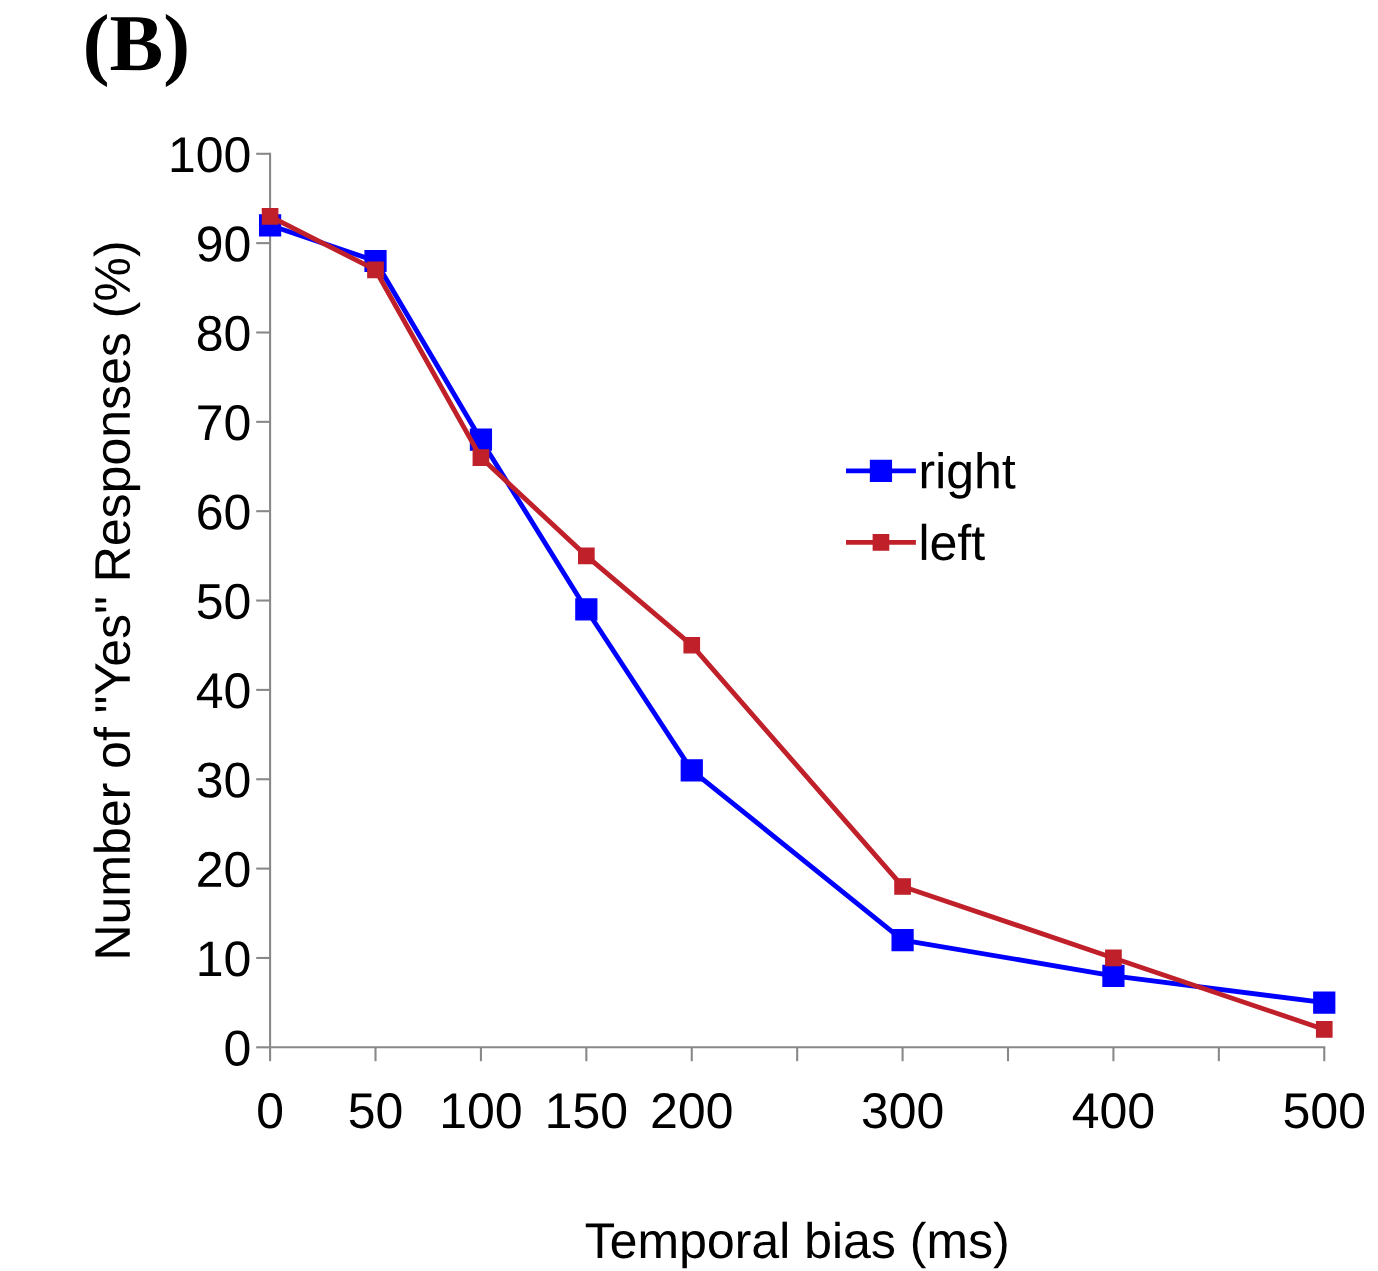  What do you see at coordinates (224, 869) in the screenshot?
I see `y-tick-label: 20` at bounding box center [224, 869].